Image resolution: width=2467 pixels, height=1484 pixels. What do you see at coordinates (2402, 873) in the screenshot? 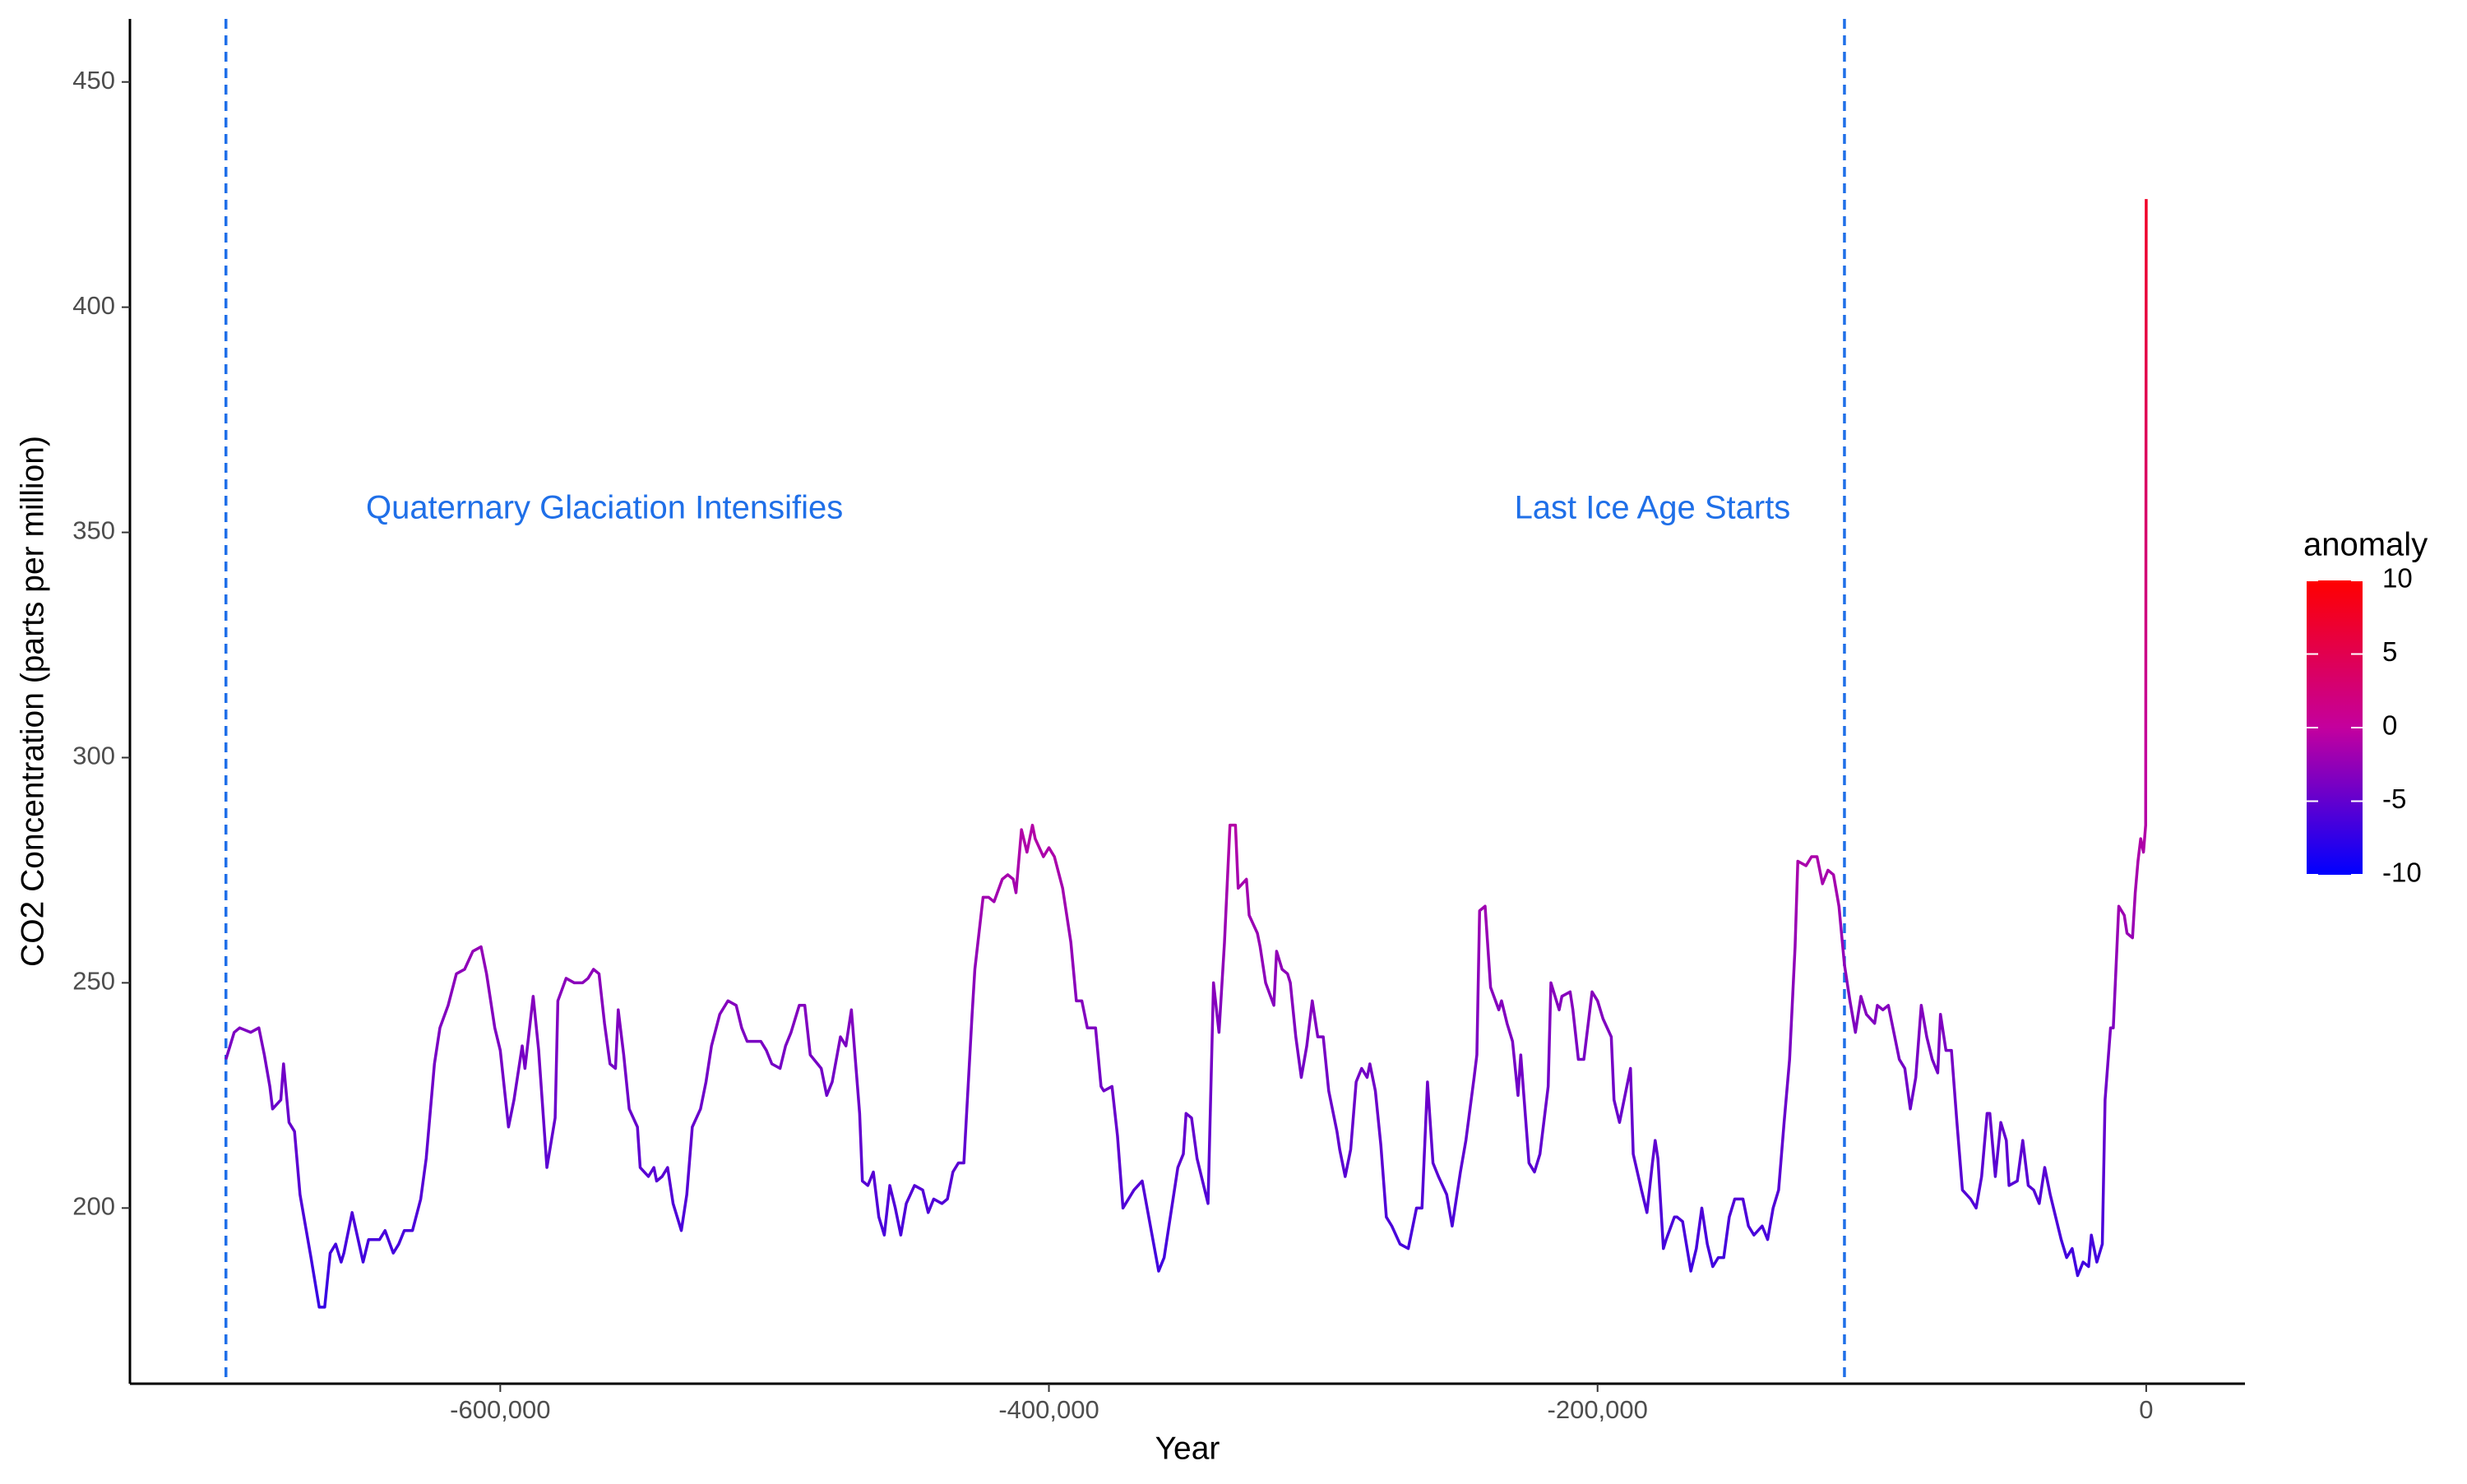
I see `colorbar-label: -10` at bounding box center [2402, 873].